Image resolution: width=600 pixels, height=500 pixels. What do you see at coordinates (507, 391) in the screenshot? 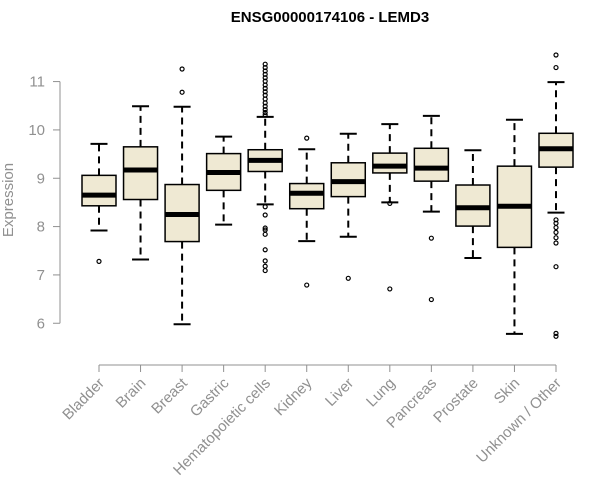
I see `x-tick-label: Skin` at bounding box center [507, 391].